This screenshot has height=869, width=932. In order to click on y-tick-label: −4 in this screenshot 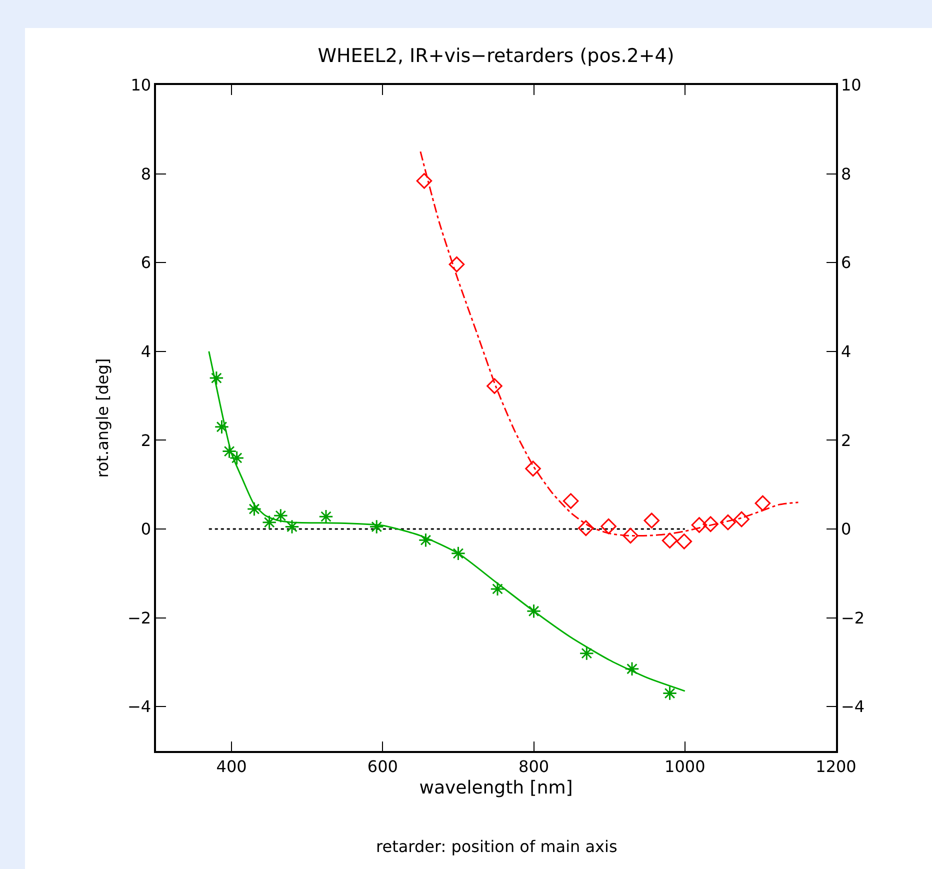, I will do `click(139, 706)`.